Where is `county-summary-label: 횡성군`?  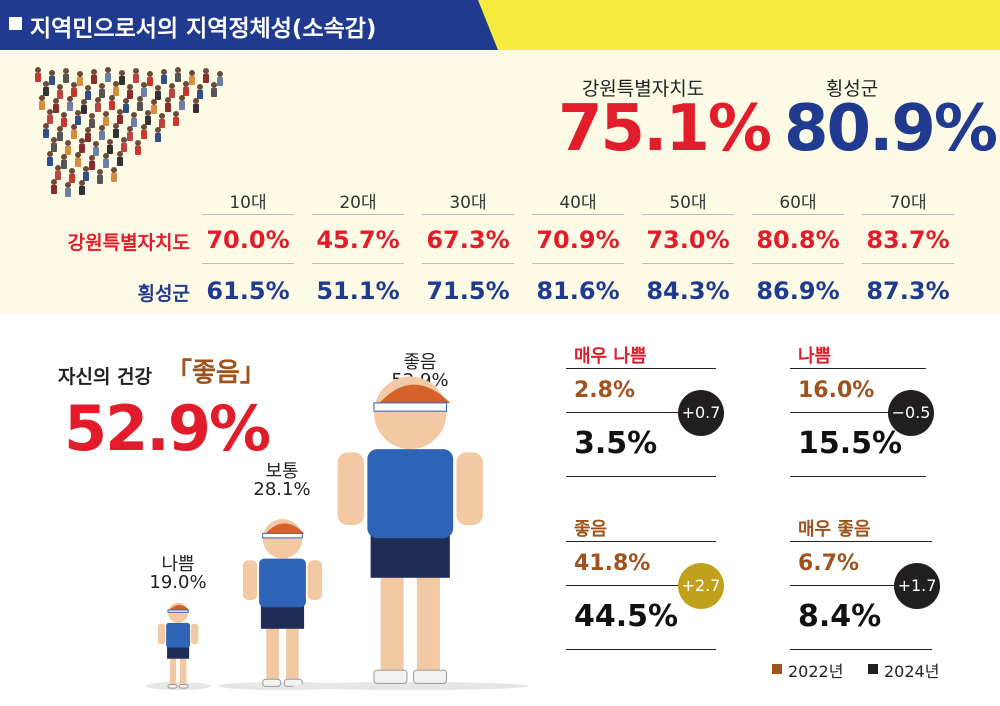 county-summary-label: 횡성군 is located at coordinates (852, 89).